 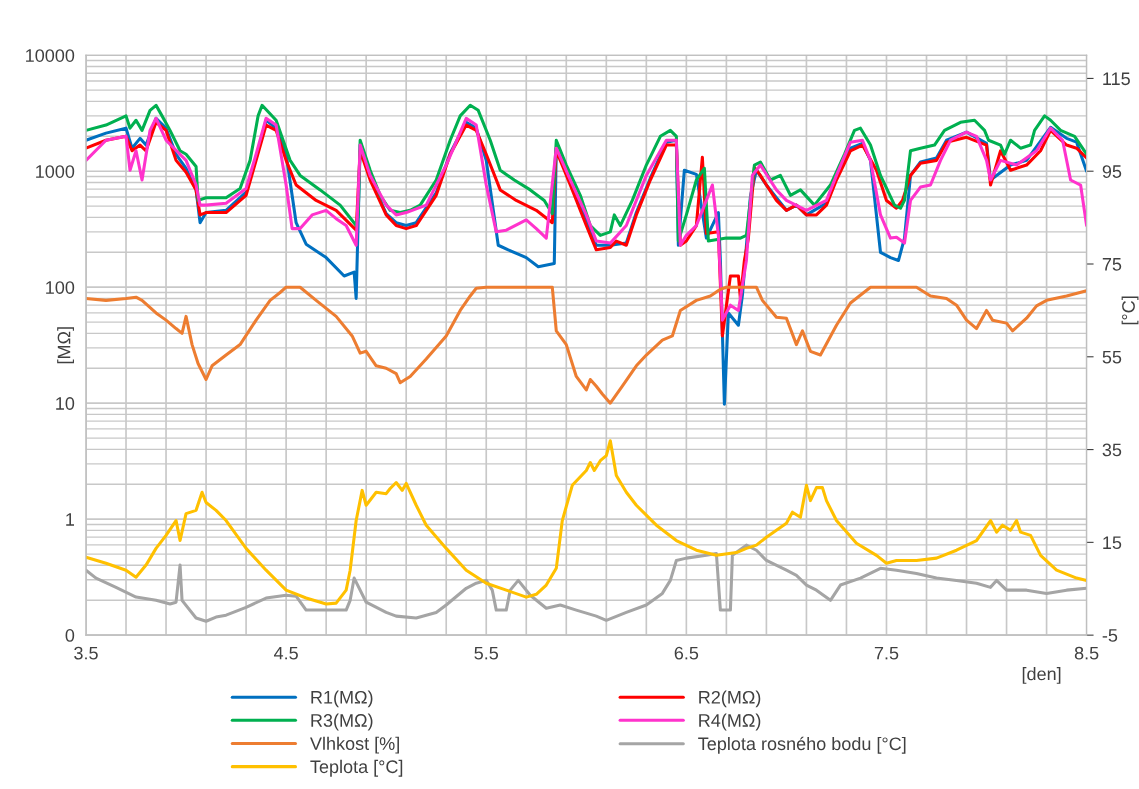 I want to click on x-tick-label: 3.5, so click(x=86, y=653).